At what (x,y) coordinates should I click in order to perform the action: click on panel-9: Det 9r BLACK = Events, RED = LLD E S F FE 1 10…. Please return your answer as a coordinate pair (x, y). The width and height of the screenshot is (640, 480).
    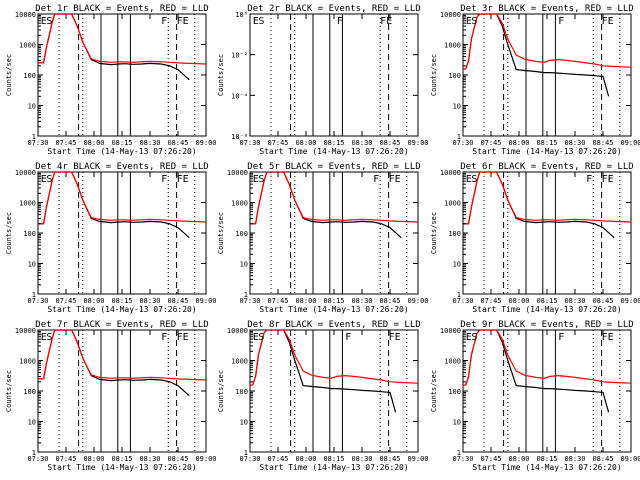
    Looking at the image, I should click on (535, 396).